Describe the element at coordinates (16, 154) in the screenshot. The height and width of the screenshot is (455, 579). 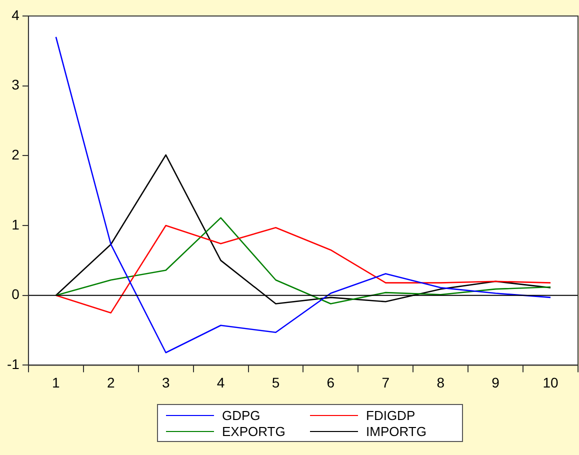
I see `y-tick-label: 2` at that location.